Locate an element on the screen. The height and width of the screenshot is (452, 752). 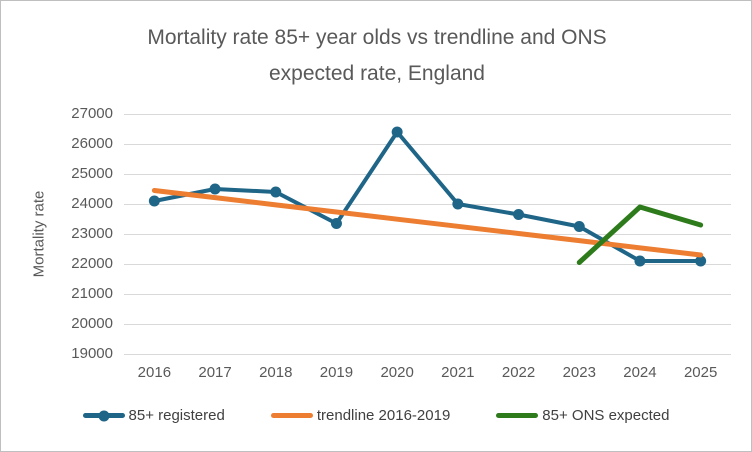
y-tick-label: 27000 is located at coordinates (92, 113).